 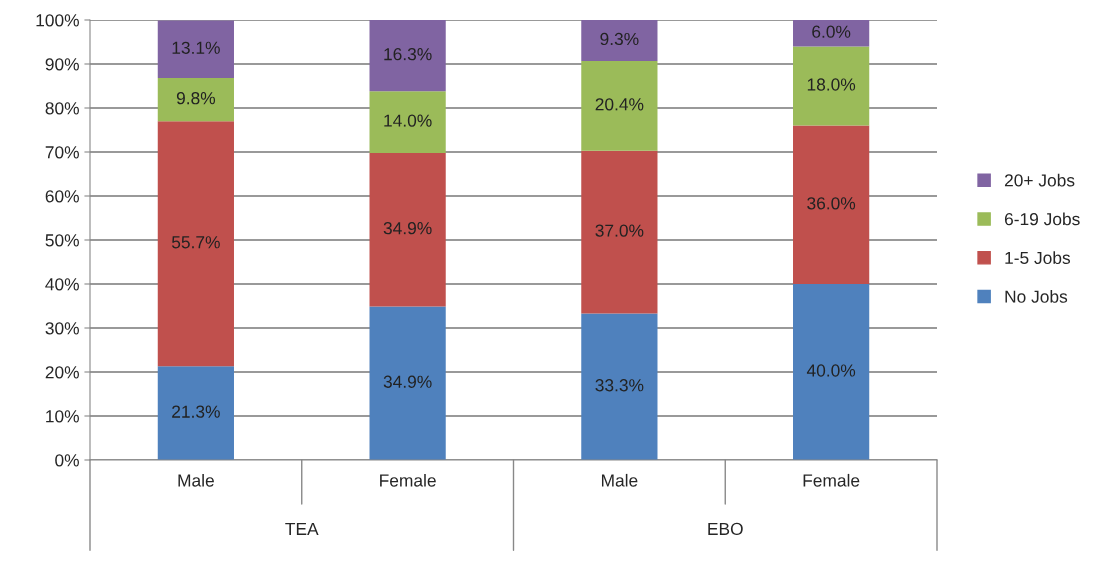 I want to click on legend-label: 1-5 Jobs, so click(x=1038, y=258).